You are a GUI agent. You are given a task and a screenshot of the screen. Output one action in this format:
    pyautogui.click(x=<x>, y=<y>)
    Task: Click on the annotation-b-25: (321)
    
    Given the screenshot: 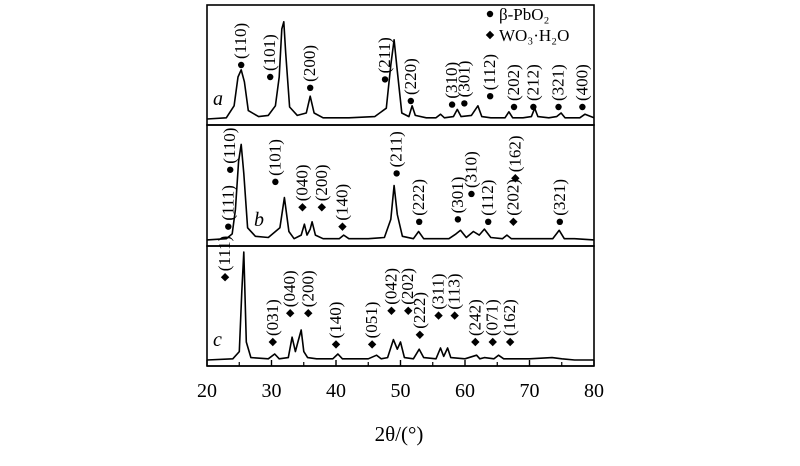 What is the action you would take?
    pyautogui.click(x=559, y=202)
    